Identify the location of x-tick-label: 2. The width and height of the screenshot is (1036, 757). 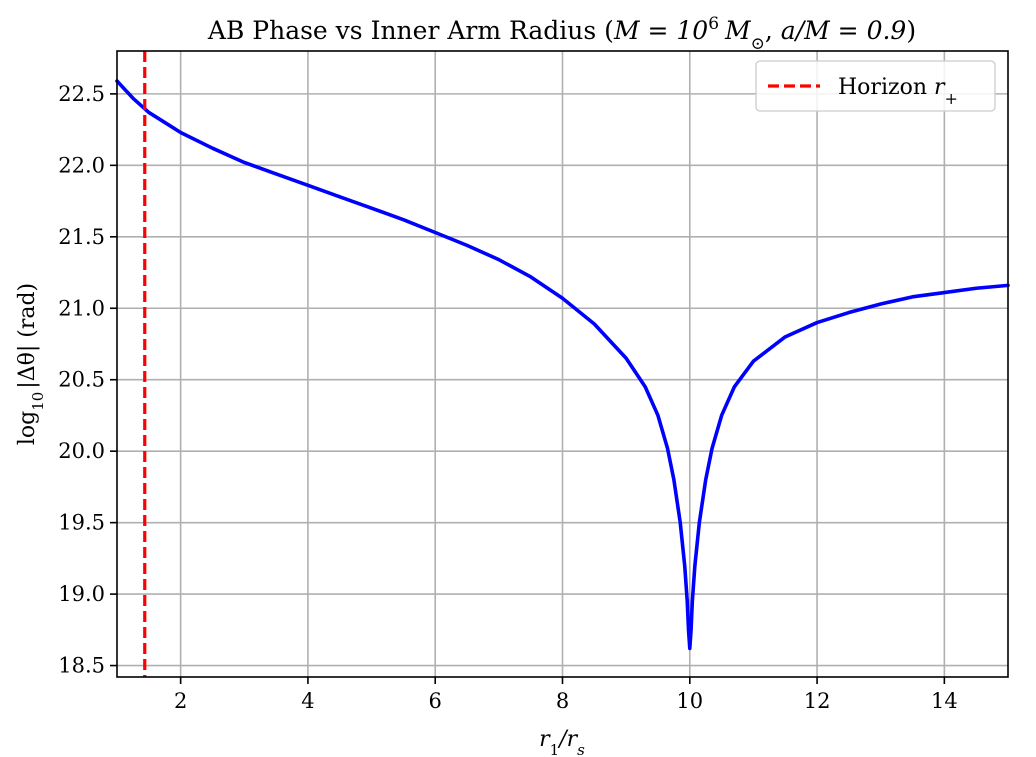
(180, 701).